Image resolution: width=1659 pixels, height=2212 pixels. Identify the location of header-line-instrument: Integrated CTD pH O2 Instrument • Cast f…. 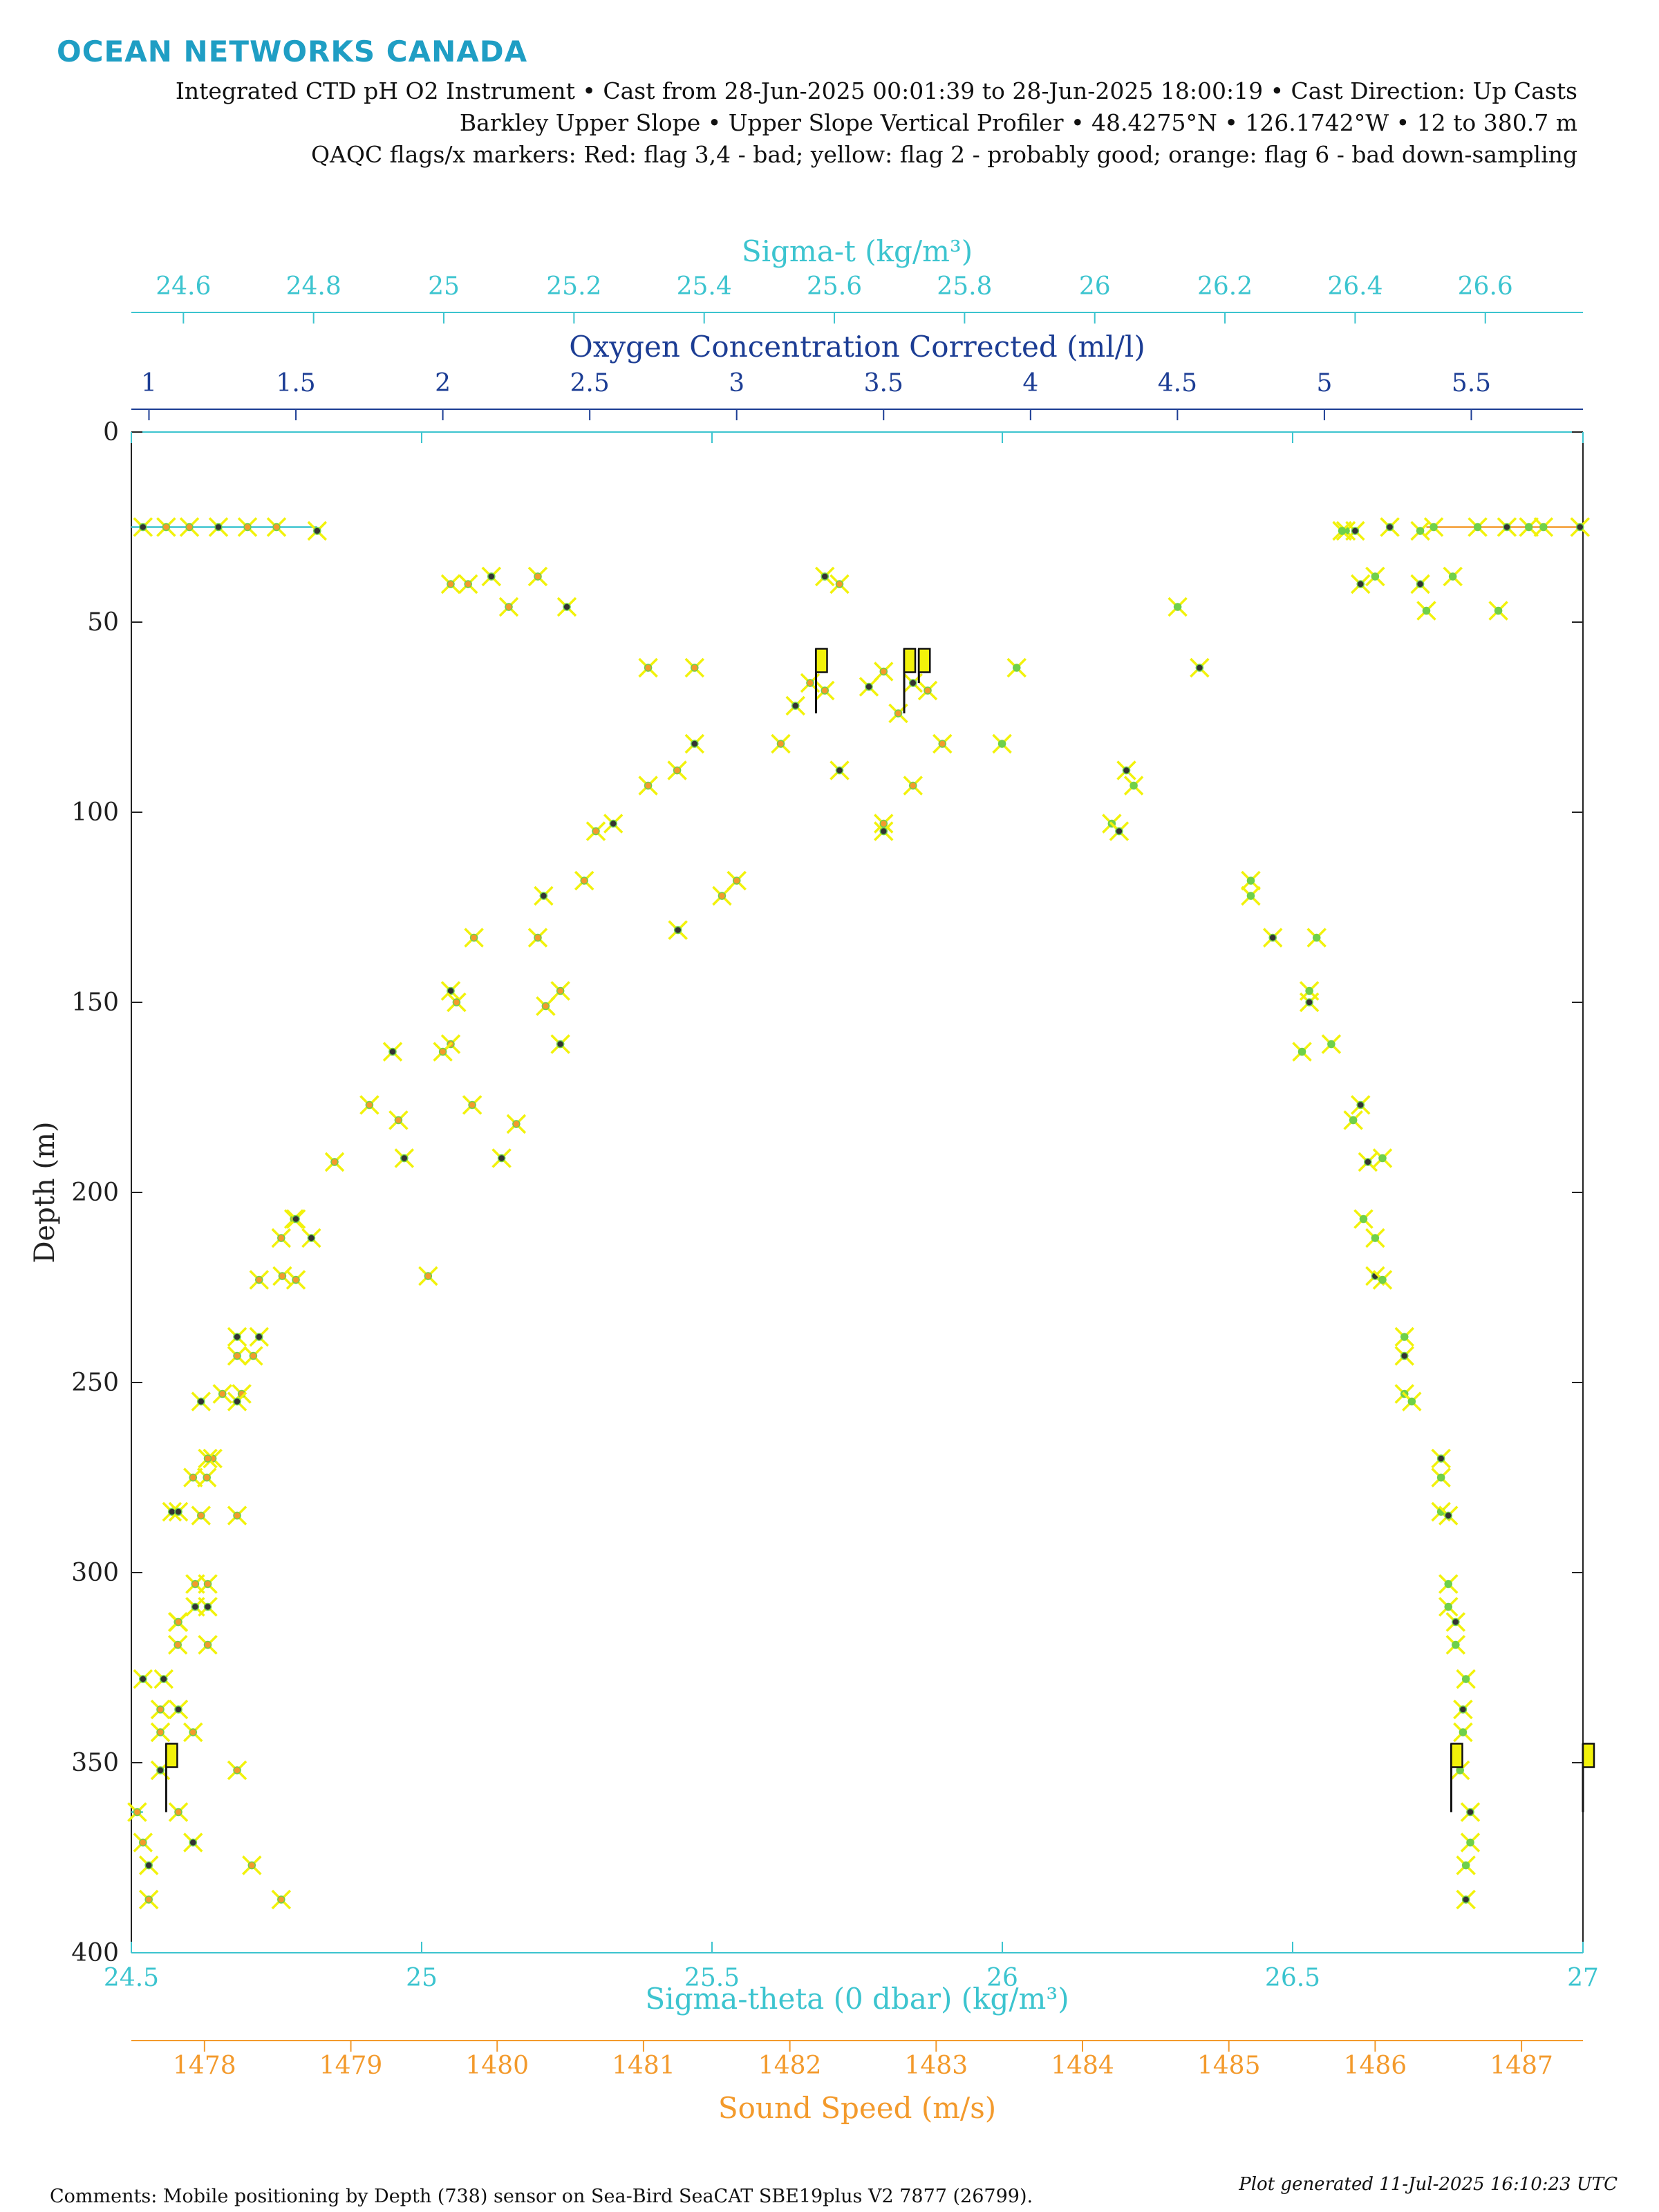
(876, 90).